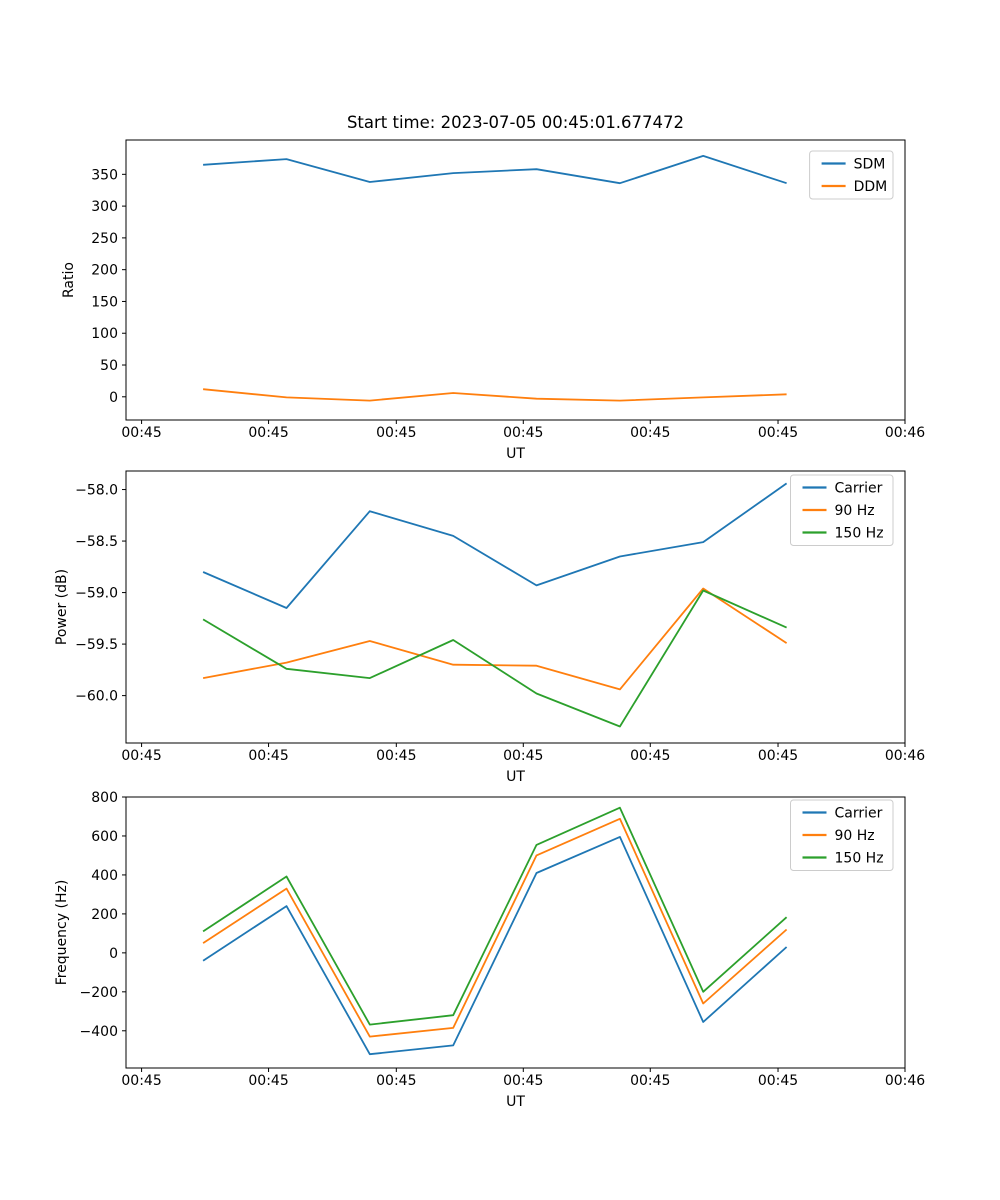 Image resolution: width=1000 pixels, height=1200 pixels. What do you see at coordinates (99, 1032) in the screenshot?
I see `y-tick-label: −400` at bounding box center [99, 1032].